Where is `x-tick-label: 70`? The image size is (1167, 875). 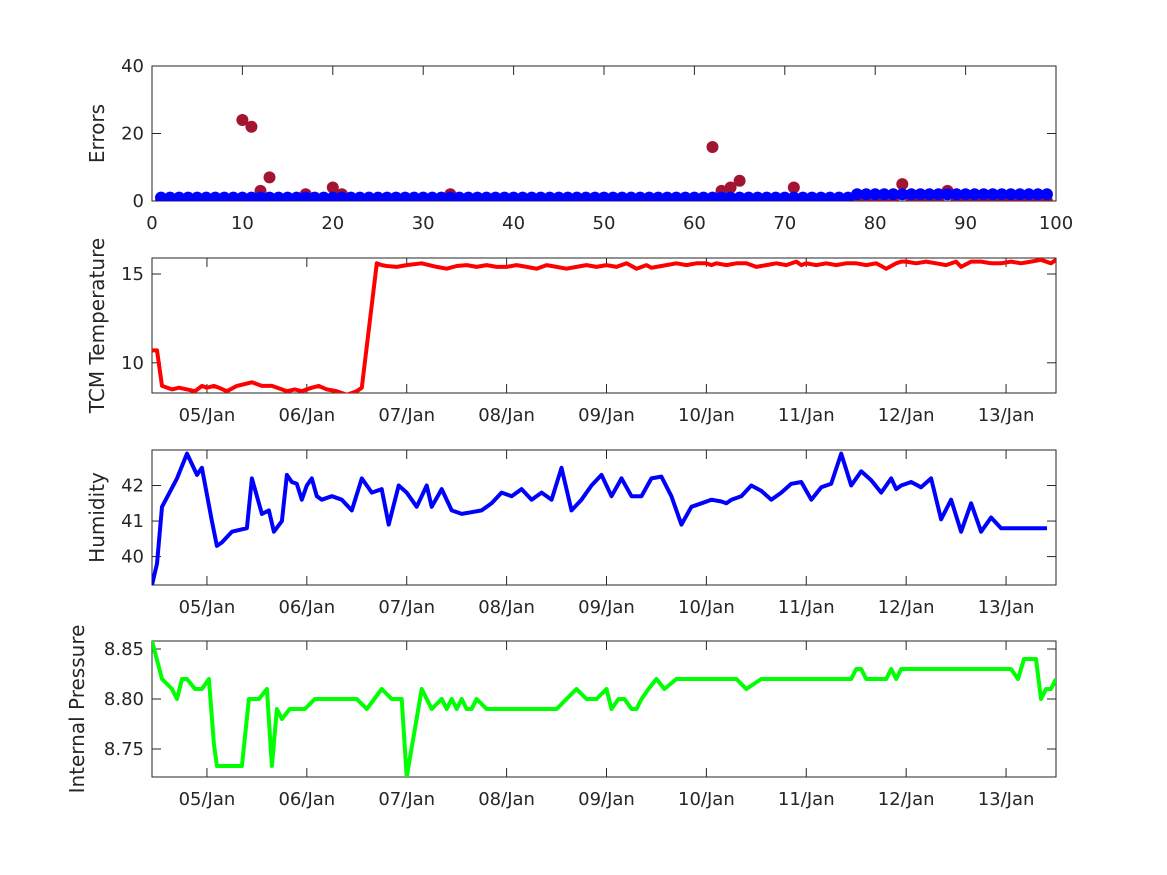
x-tick-label: 70 is located at coordinates (784, 223).